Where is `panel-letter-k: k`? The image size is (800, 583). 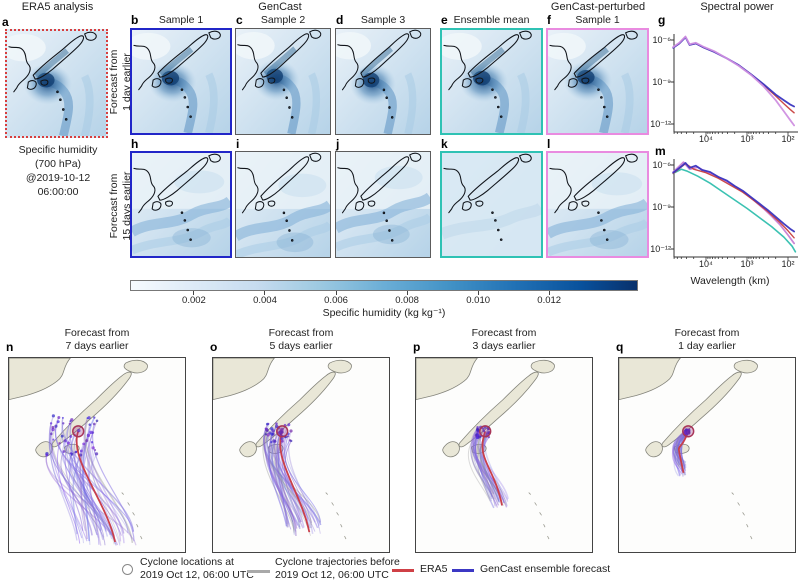
panel-letter-k: k is located at coordinates (444, 144).